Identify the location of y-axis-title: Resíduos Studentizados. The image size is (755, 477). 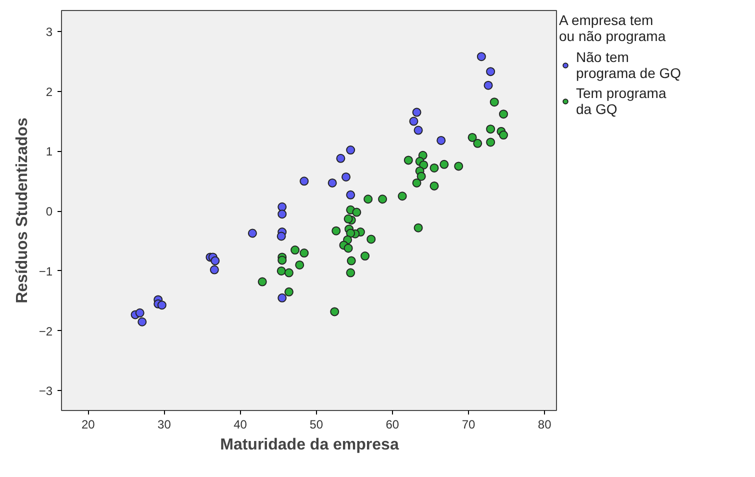
(22, 211).